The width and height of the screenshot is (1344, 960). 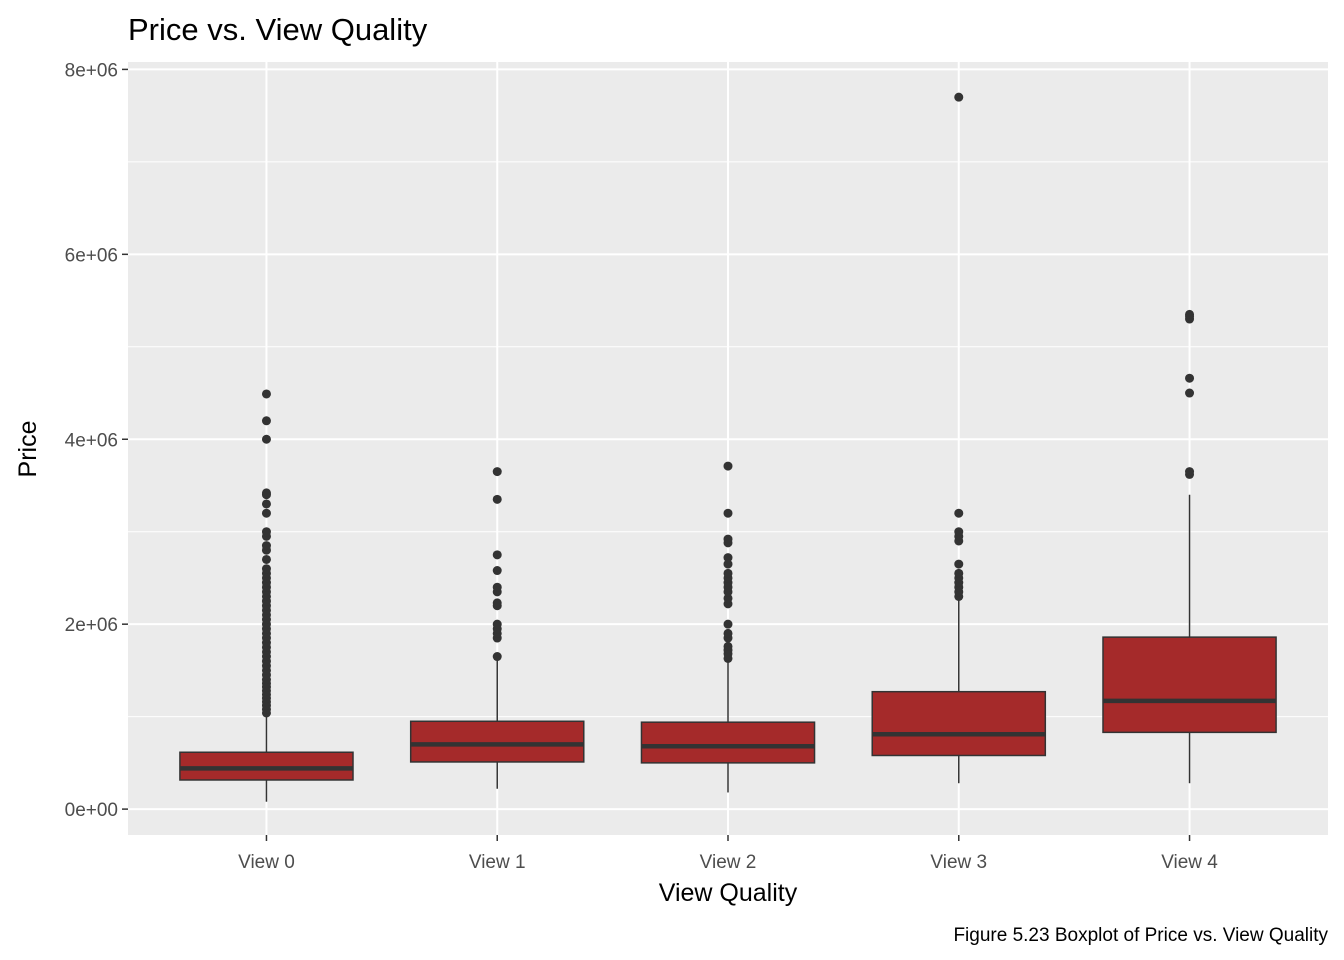 I want to click on x-axis: View 0 View 1 View 2 View 3 View 4, so click(x=728, y=854).